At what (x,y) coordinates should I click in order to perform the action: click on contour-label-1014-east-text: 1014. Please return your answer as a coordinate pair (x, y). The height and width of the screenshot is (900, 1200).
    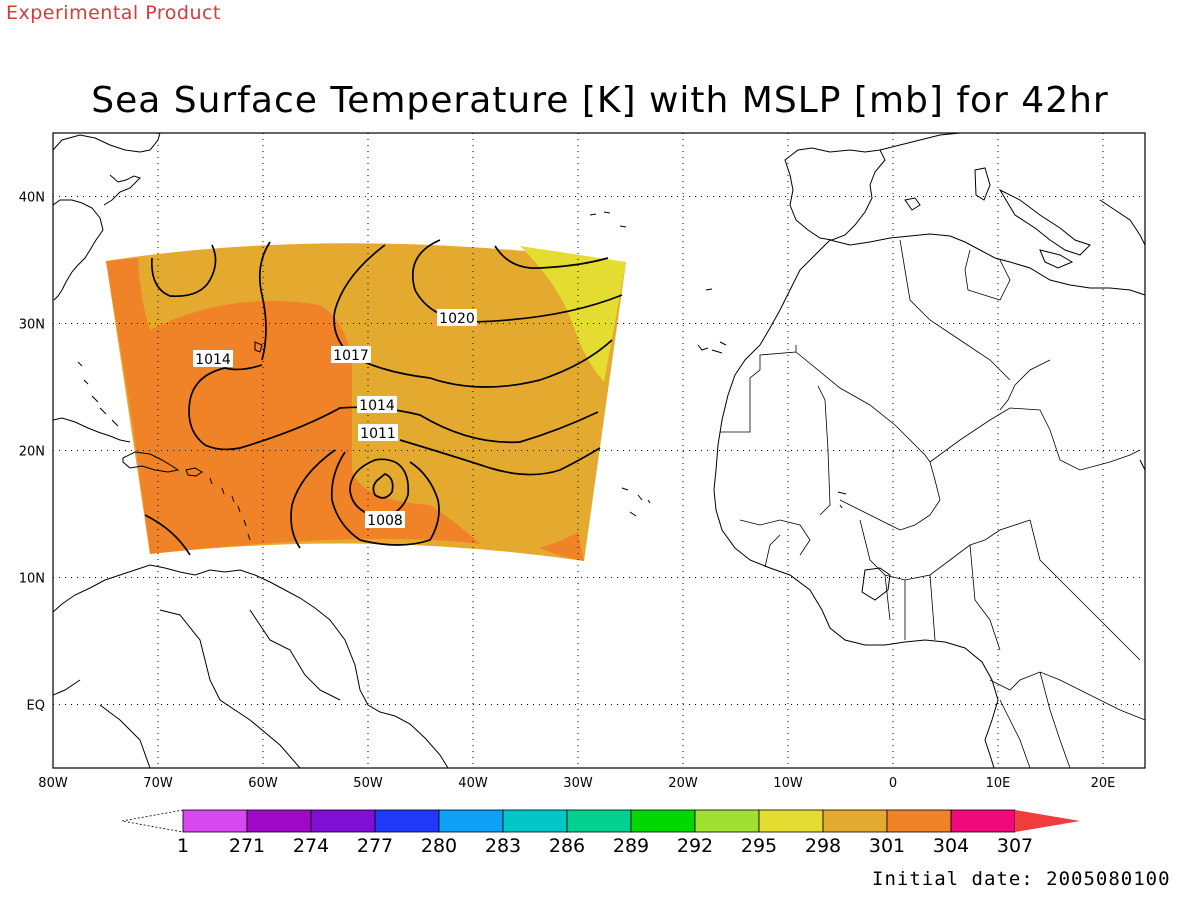
    Looking at the image, I should click on (377, 406).